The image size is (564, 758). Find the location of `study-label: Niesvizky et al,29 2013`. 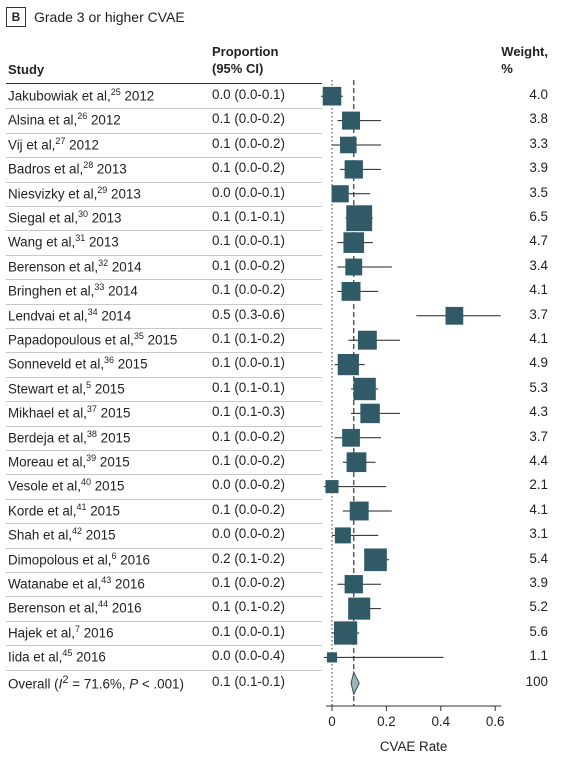

study-label: Niesvizky et al,29 2013 is located at coordinates (74, 193).